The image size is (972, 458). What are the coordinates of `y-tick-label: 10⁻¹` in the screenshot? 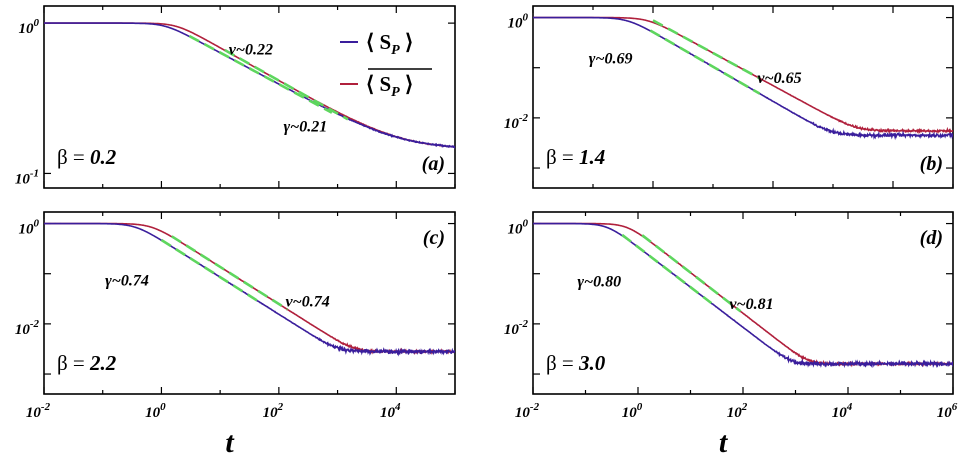 It's located at (27, 177).